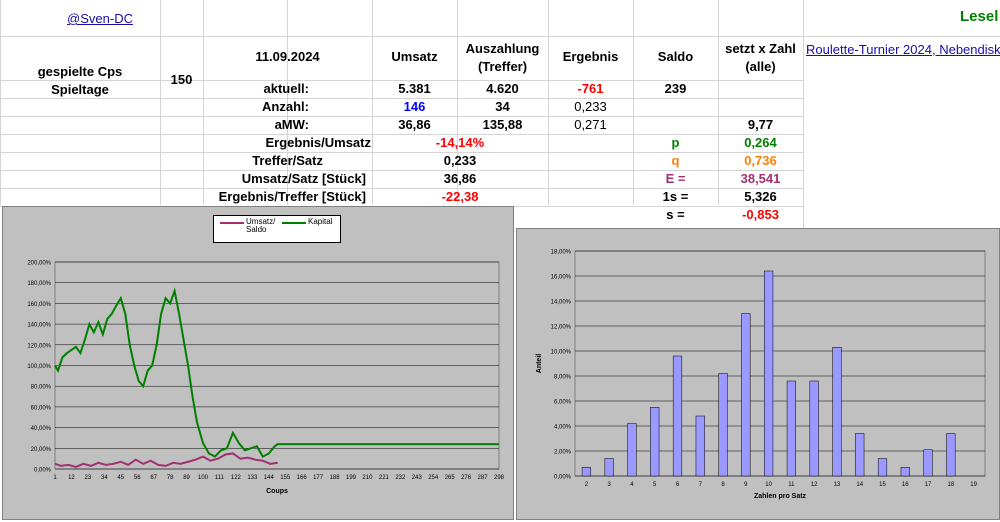  I want to click on y-tick-label: 14,00%, so click(561, 303).